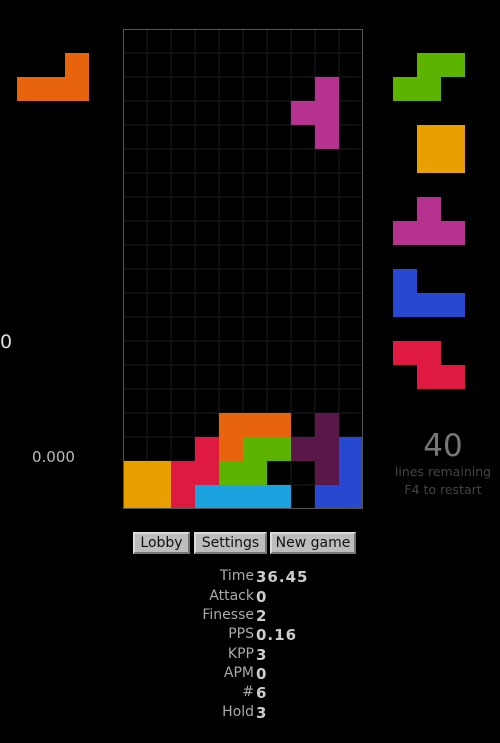 Image resolution: width=500 pixels, height=743 pixels. What do you see at coordinates (248, 692) in the screenshot?
I see `stat-label: #` at bounding box center [248, 692].